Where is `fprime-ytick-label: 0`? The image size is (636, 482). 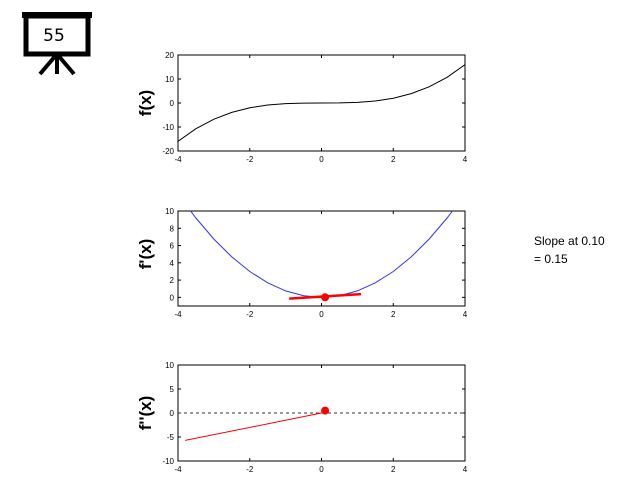
fprime-ytick-label: 0 is located at coordinates (172, 297).